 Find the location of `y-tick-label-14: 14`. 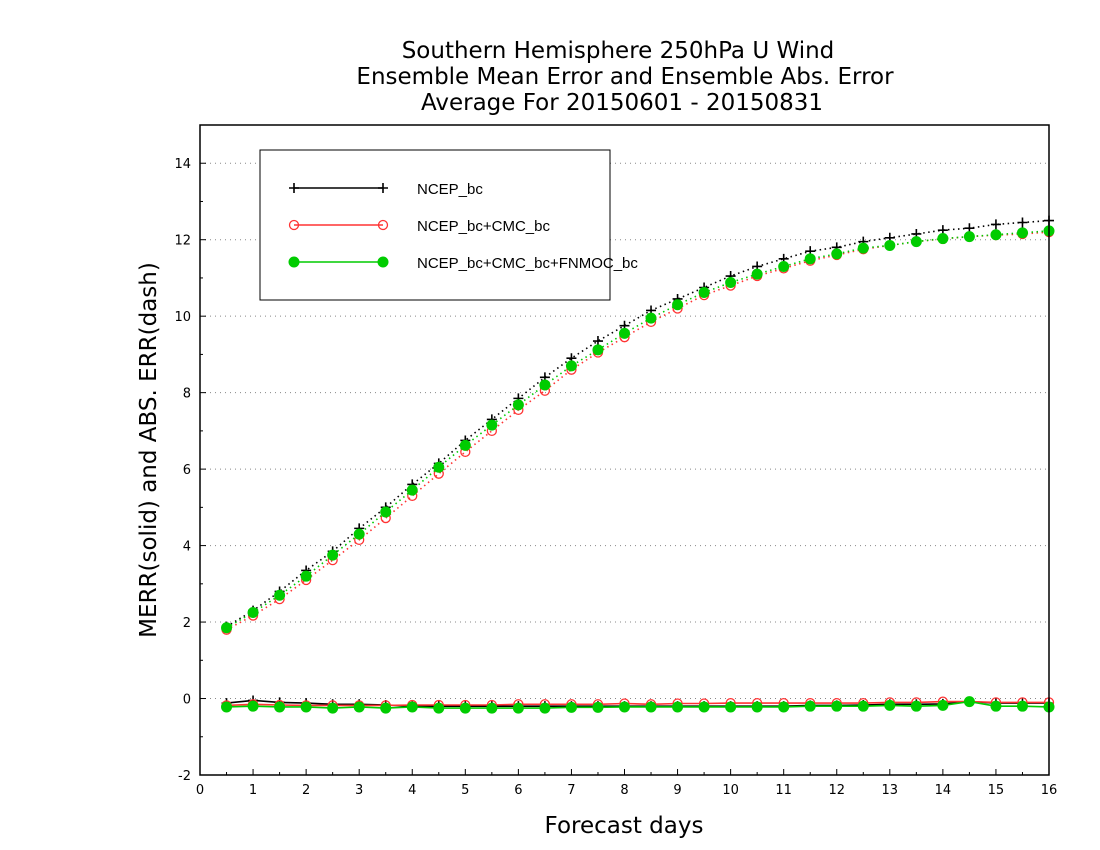

y-tick-label-14: 14 is located at coordinates (182, 164).